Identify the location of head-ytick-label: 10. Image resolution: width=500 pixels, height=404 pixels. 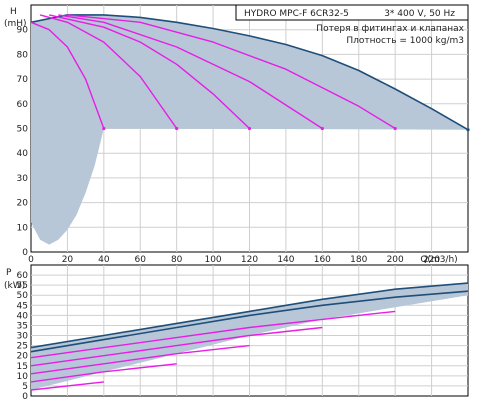
(23, 228).